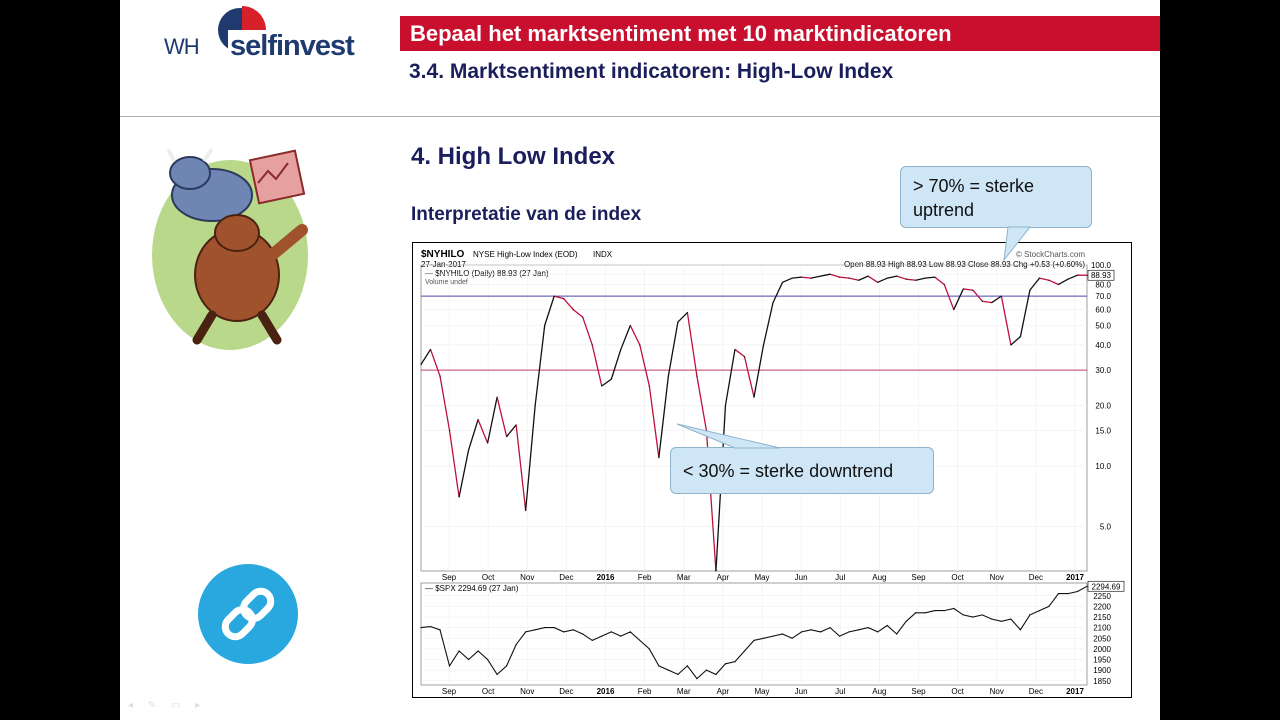 This screenshot has height=720, width=1280. What do you see at coordinates (879, 691) in the screenshot?
I see `spx-month-label: Aug` at bounding box center [879, 691].